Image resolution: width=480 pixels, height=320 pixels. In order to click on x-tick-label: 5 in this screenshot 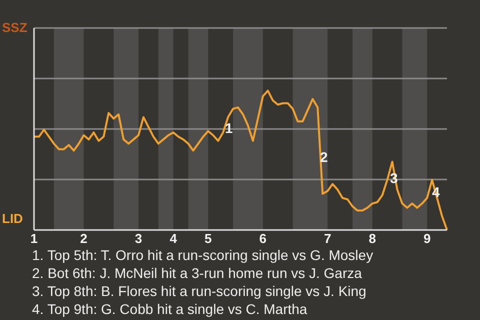, I will do `click(208, 238)`.